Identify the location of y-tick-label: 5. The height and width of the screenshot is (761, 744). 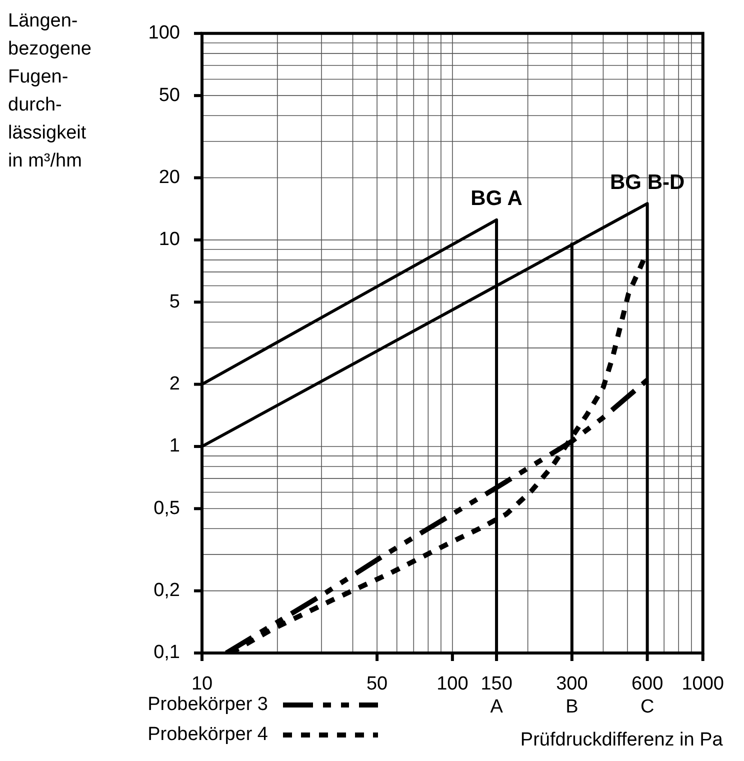
(174, 301).